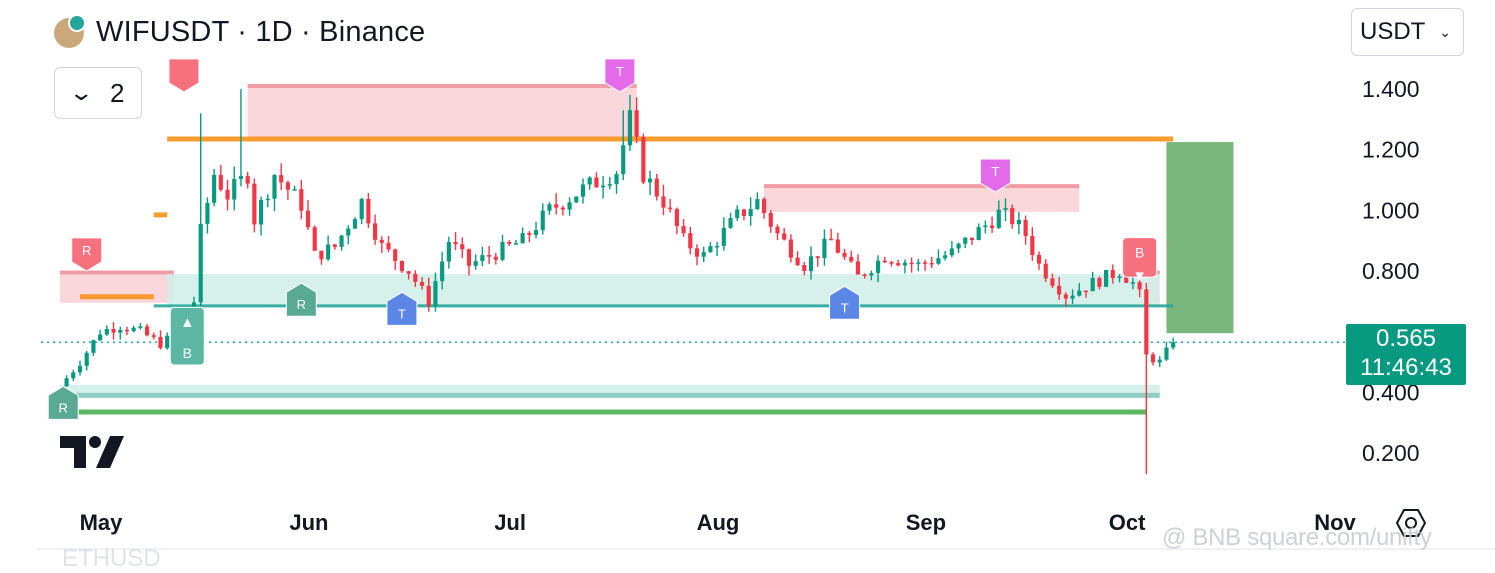 This screenshot has height=573, width=1495. Describe the element at coordinates (92, 452) in the screenshot. I see `tradingview-logo-icon` at that location.